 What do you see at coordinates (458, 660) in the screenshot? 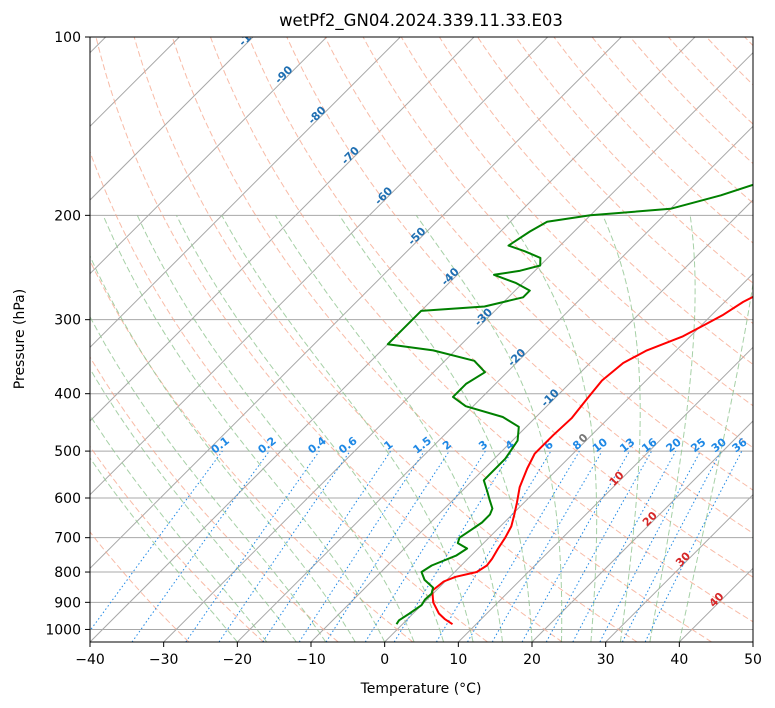
I see `x-tick-label: 10` at bounding box center [458, 660].